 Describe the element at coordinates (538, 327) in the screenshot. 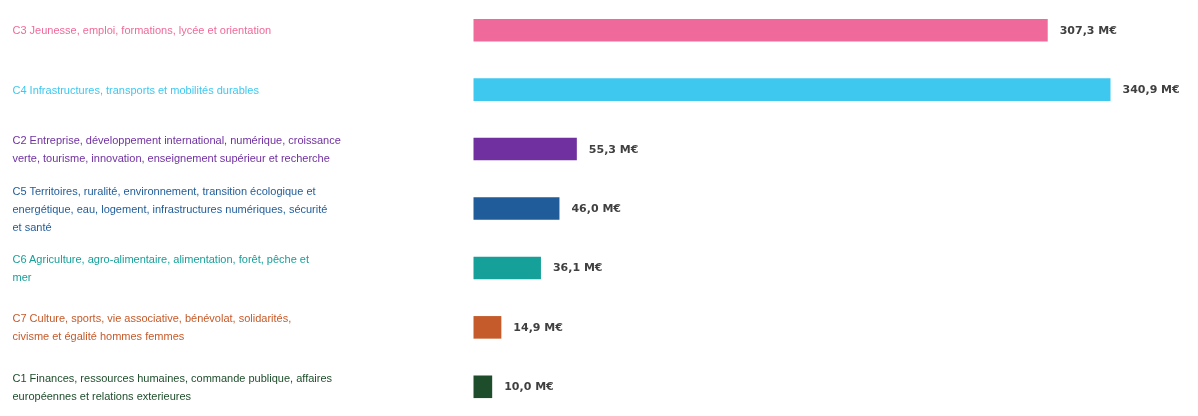

I see `data-label: 14,9 M€` at that location.